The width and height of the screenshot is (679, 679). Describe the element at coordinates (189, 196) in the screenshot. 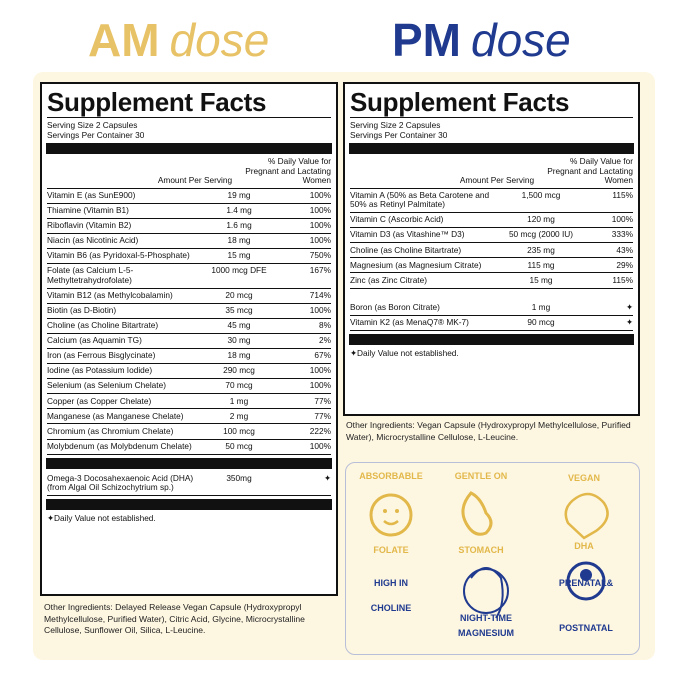

I see `nutrient-row: Vitamin E (as SunE900) 19 mg 100%` at that location.